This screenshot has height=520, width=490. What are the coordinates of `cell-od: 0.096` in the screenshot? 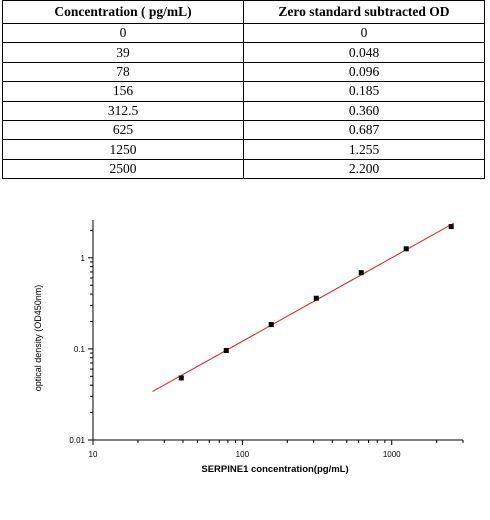 It's located at (364, 72).